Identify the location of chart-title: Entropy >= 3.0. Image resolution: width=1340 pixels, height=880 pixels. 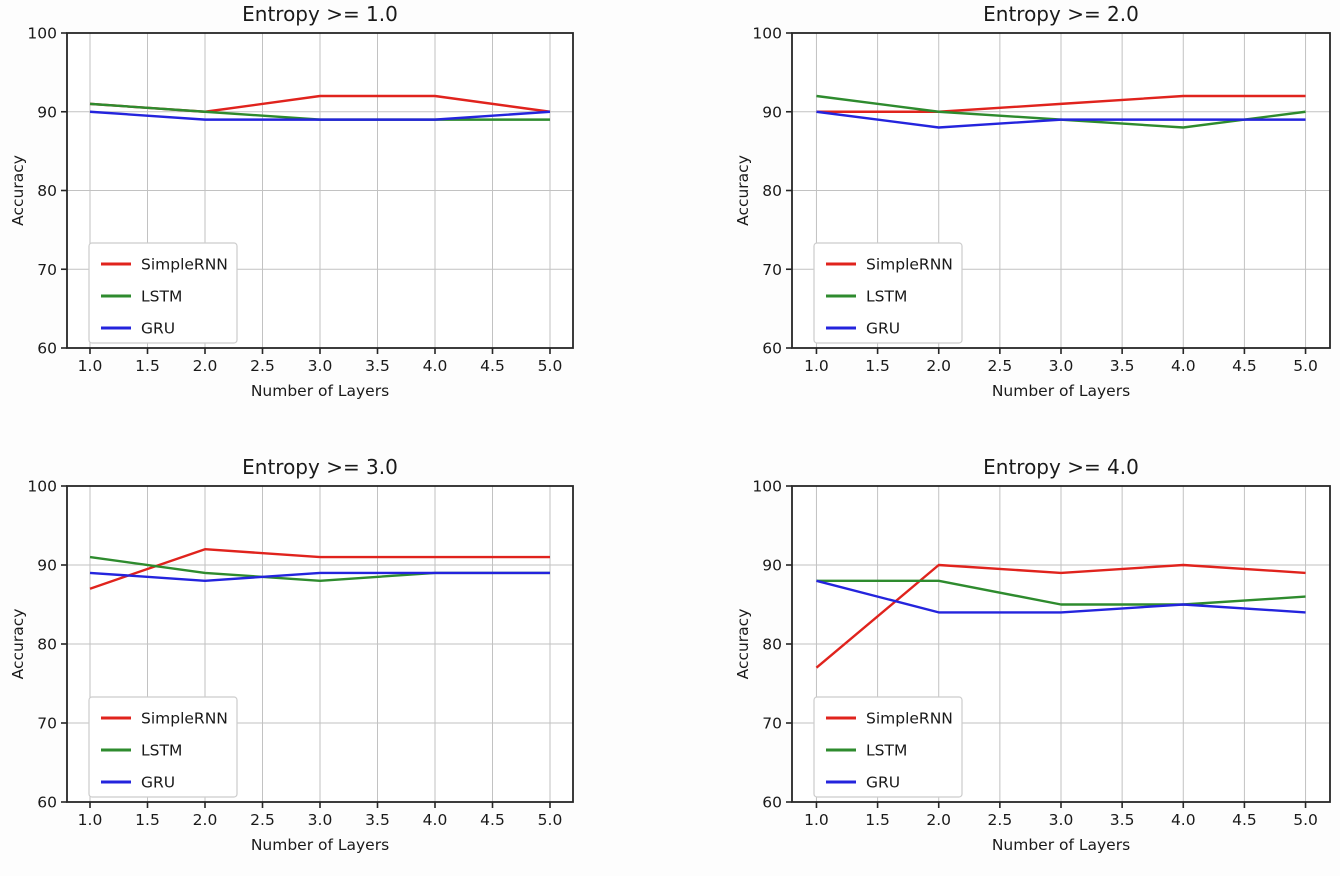
(320, 467).